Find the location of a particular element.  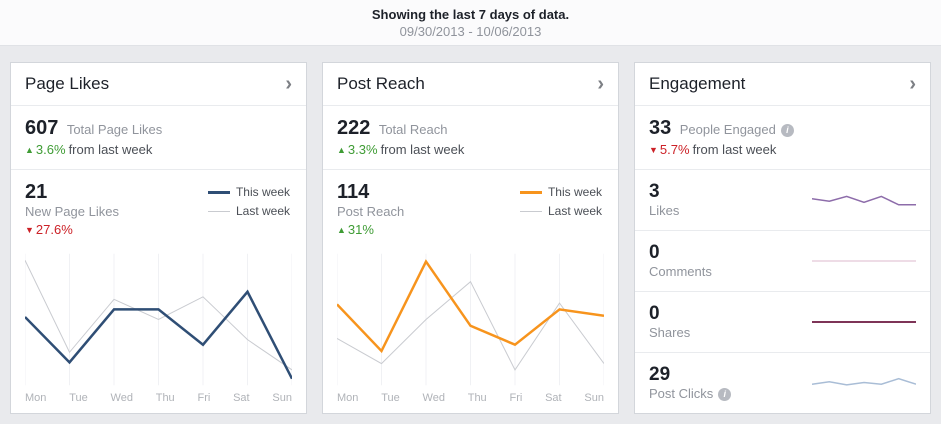

total-page-likes-label: Total Page Likes is located at coordinates (114, 129).